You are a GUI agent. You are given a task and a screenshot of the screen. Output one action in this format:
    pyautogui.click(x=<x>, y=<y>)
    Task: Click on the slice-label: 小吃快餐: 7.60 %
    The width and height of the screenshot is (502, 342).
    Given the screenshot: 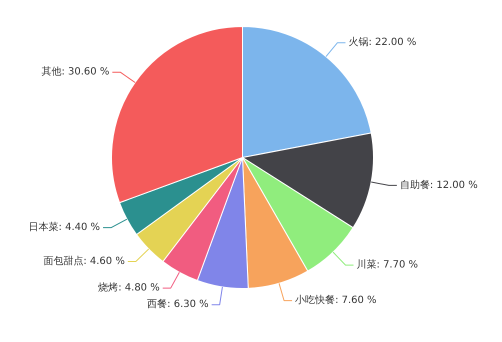 What is the action you would take?
    pyautogui.click(x=336, y=300)
    